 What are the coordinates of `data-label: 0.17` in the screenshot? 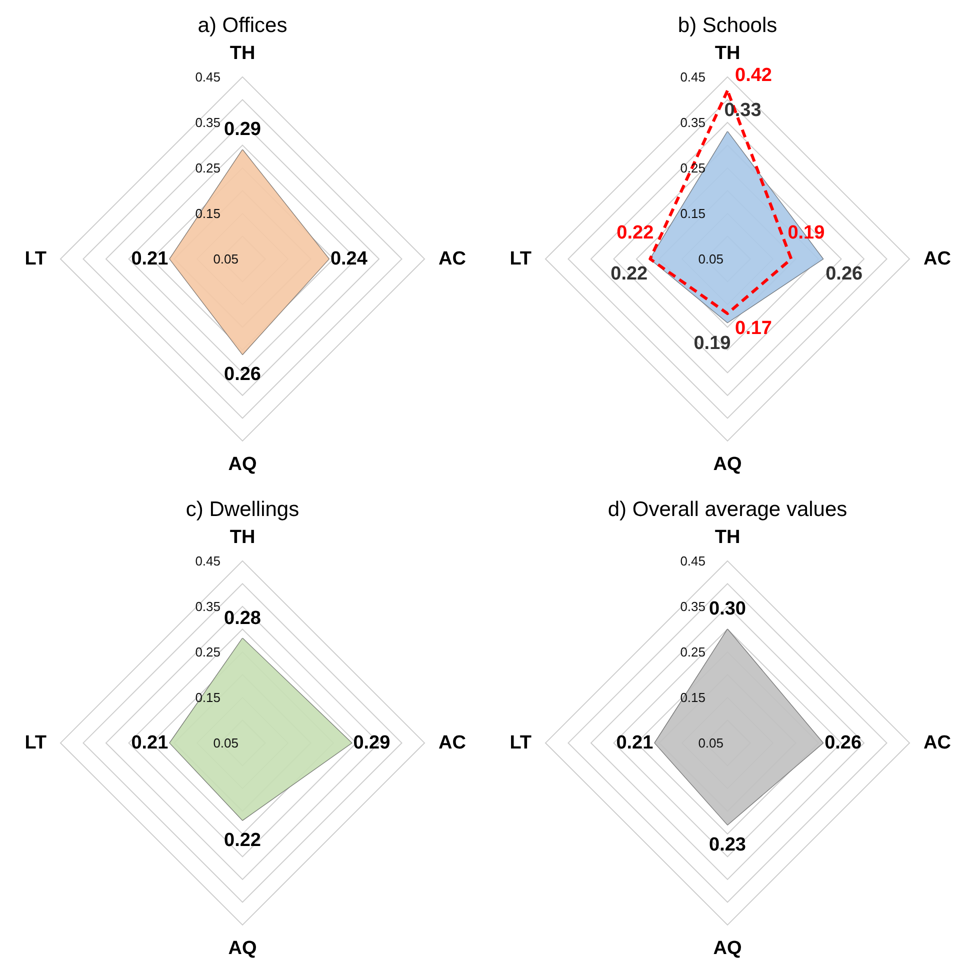 It's located at (753, 329).